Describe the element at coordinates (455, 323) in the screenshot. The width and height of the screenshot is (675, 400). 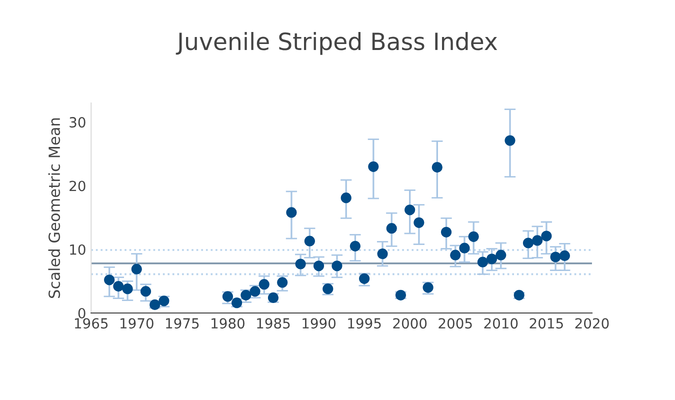
I see `x-tick-label: 2005` at that location.